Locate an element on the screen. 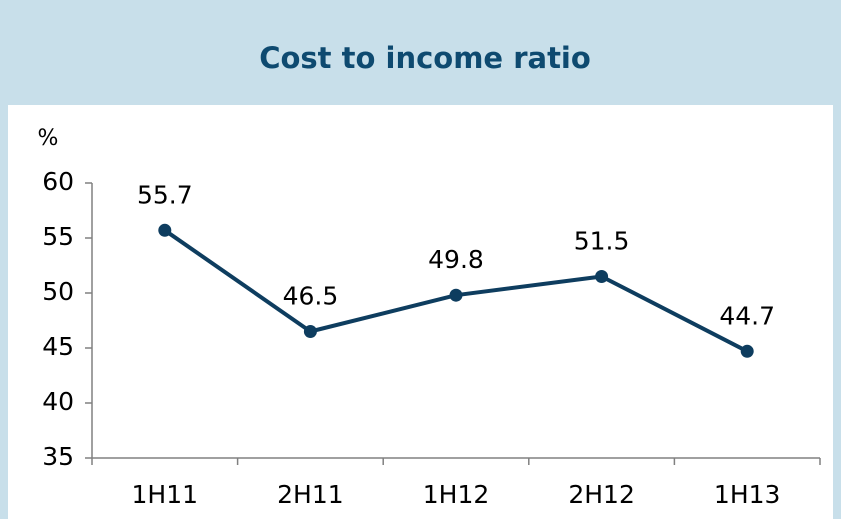 This screenshot has height=519, width=841. x-tick-label: 2H11 is located at coordinates (310, 494).